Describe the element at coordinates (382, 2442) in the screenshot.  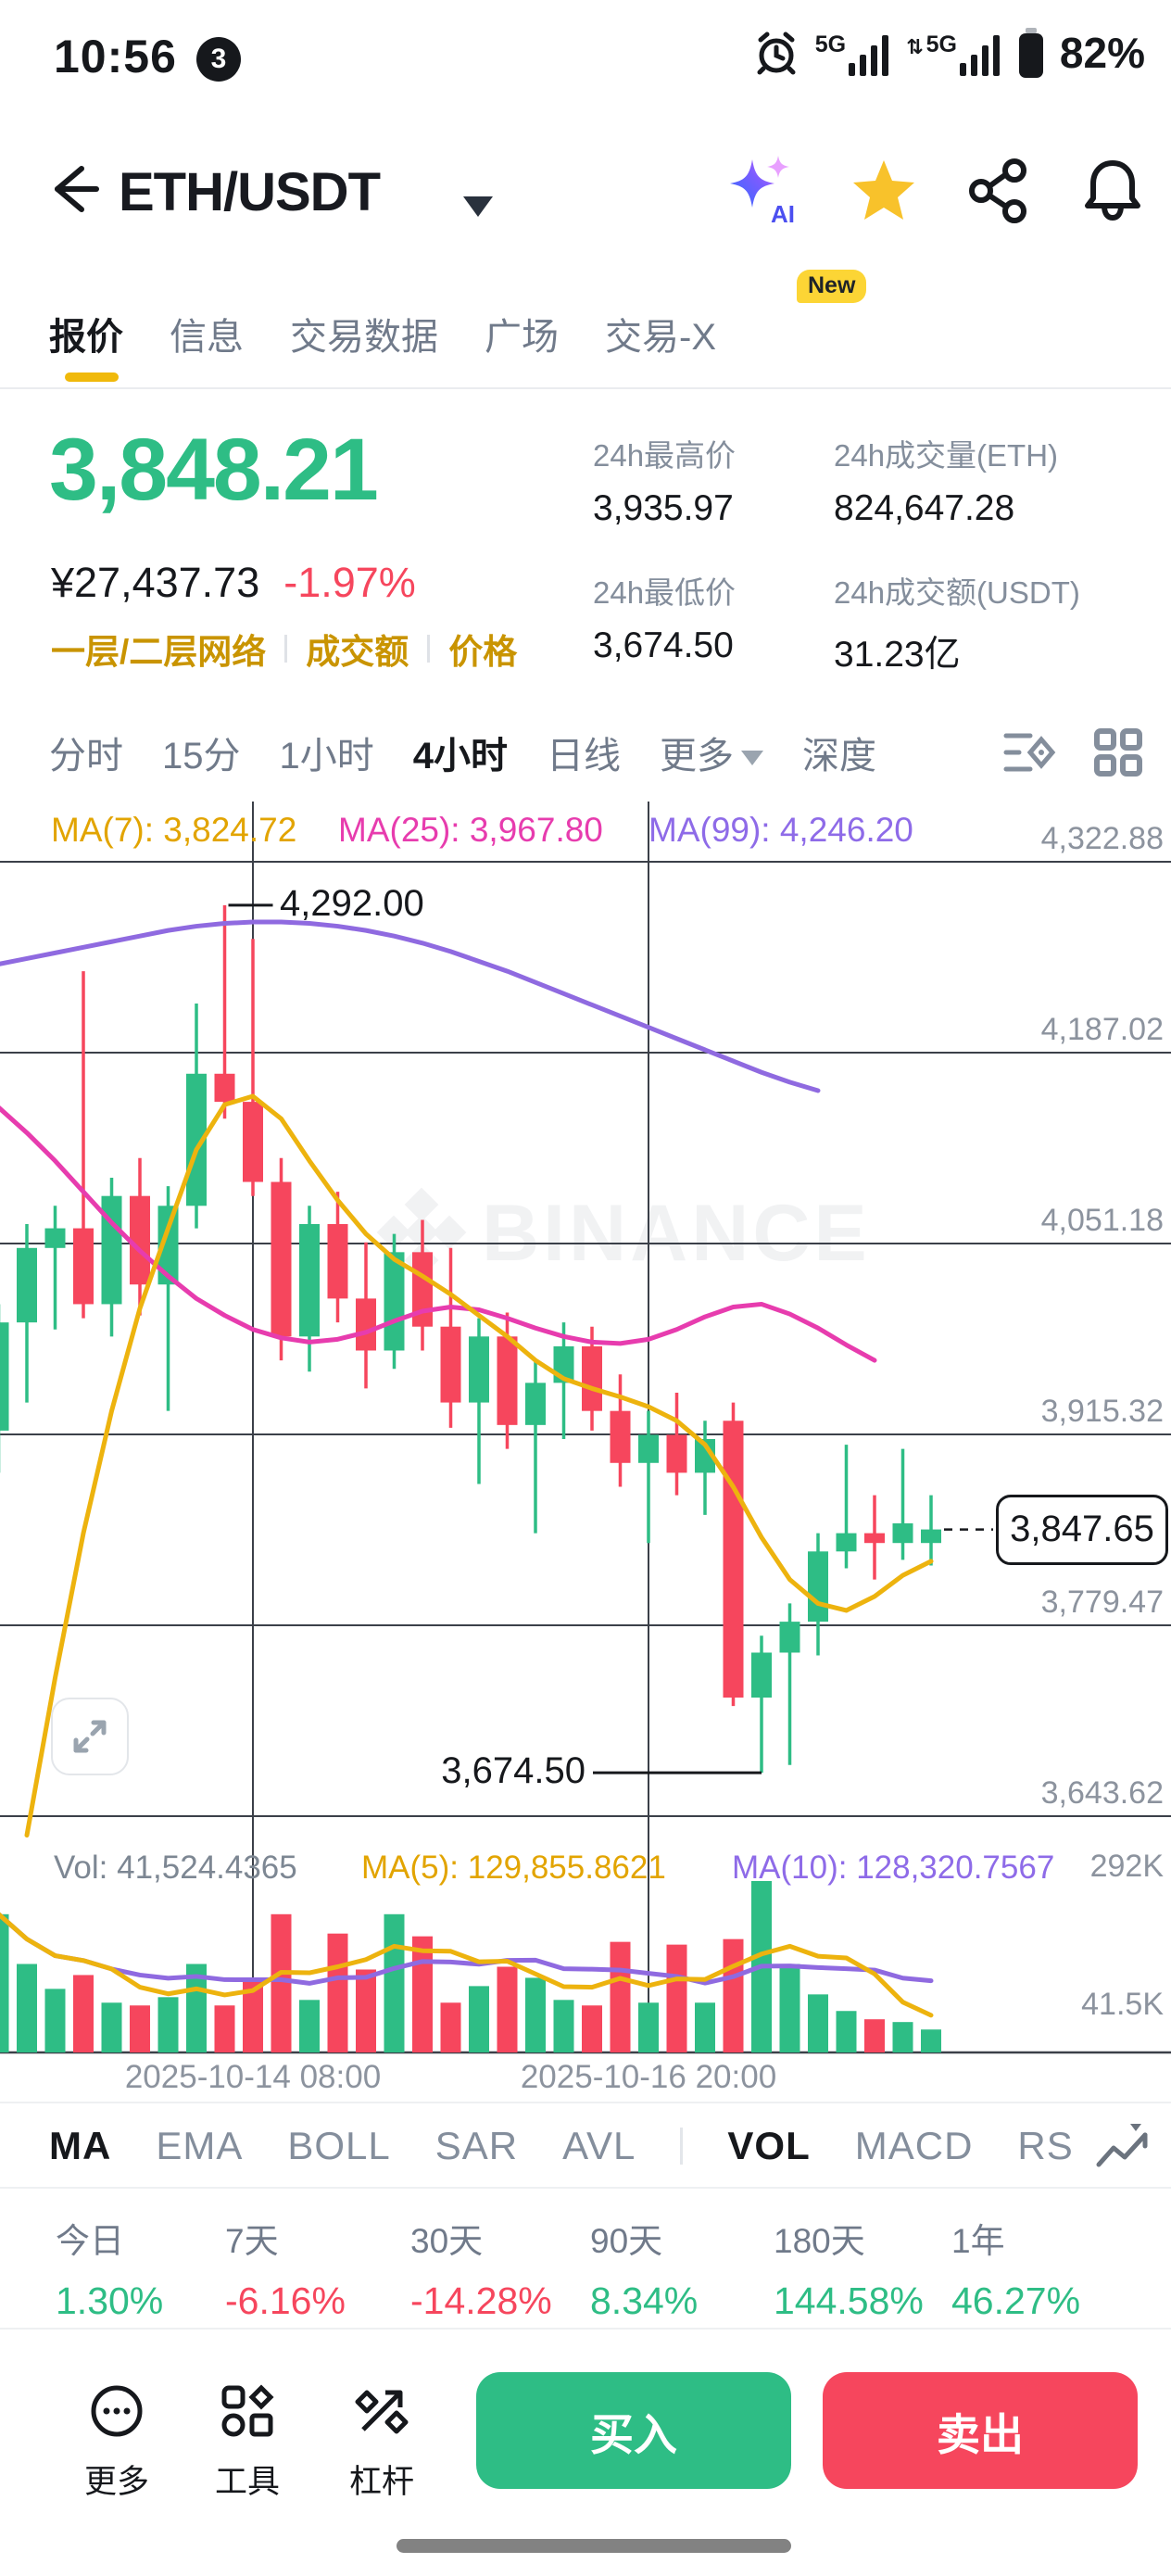
I see `leverage-button: 杠杆` at that location.